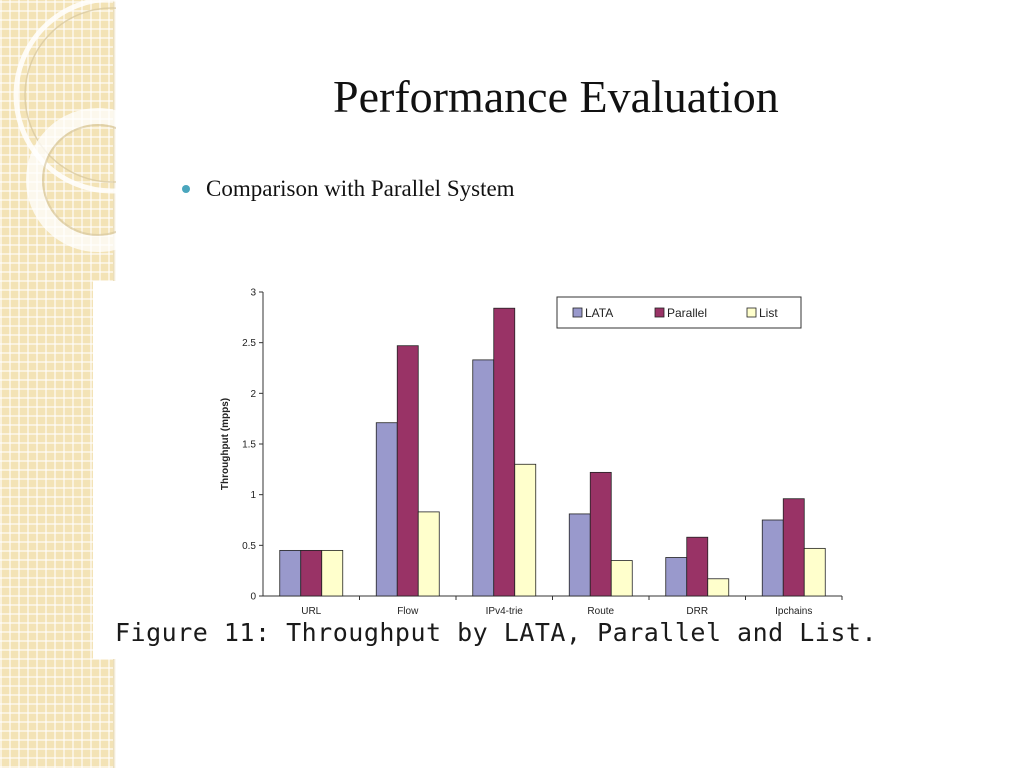 This screenshot has height=768, width=1024. I want to click on bar-lata-ipv4-trie, so click(483, 478).